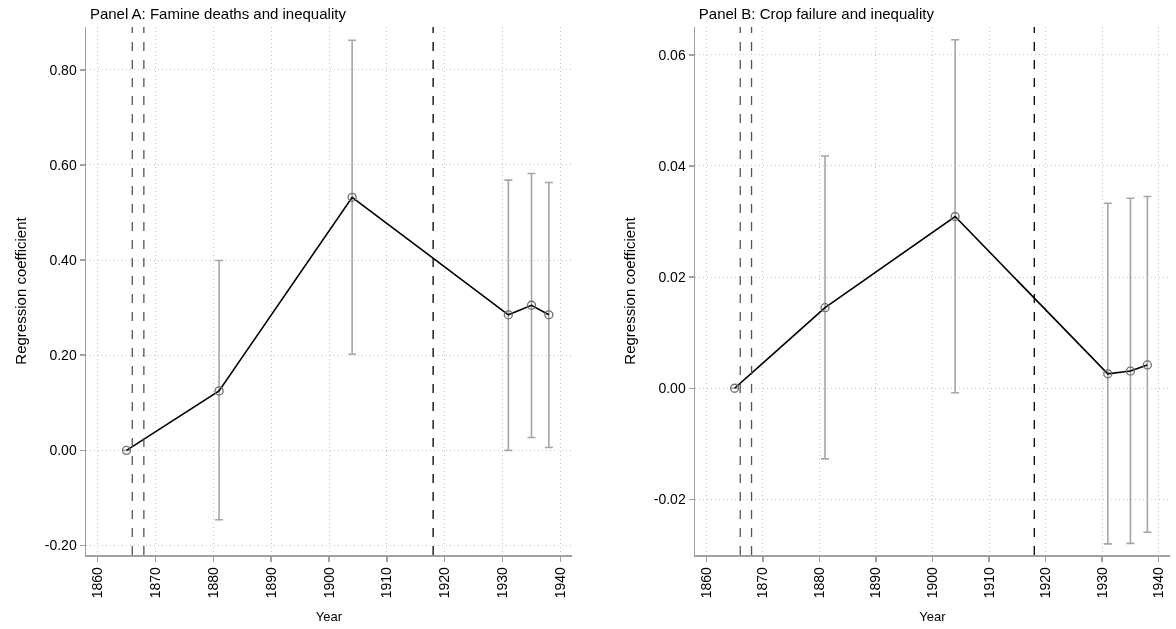 The image size is (1176, 629). Describe the element at coordinates (63, 259) in the screenshot. I see `y-tick-label: 0.40` at that location.